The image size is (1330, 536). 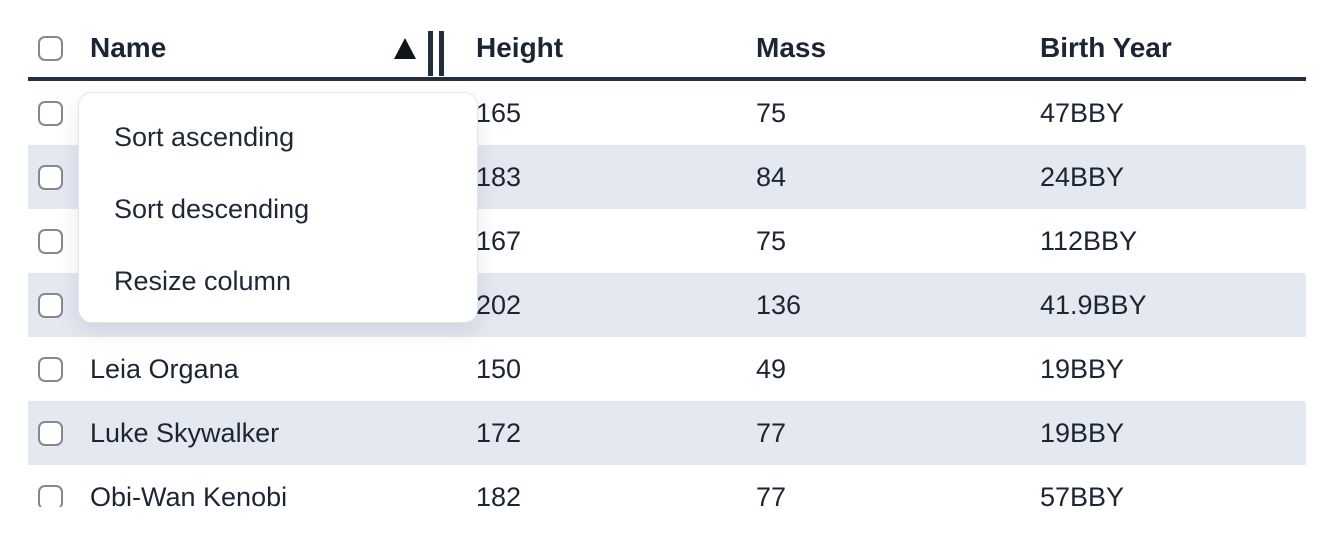 I want to click on column-header-birth-year: Birth Year, so click(x=1106, y=47).